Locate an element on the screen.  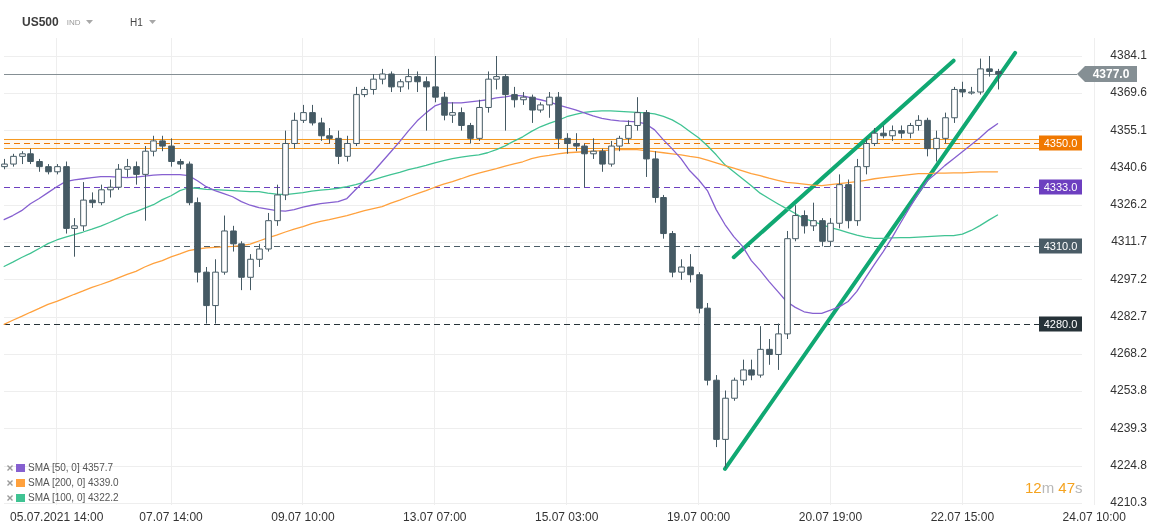
y-tick-label: 4384.1 is located at coordinates (1129, 55).